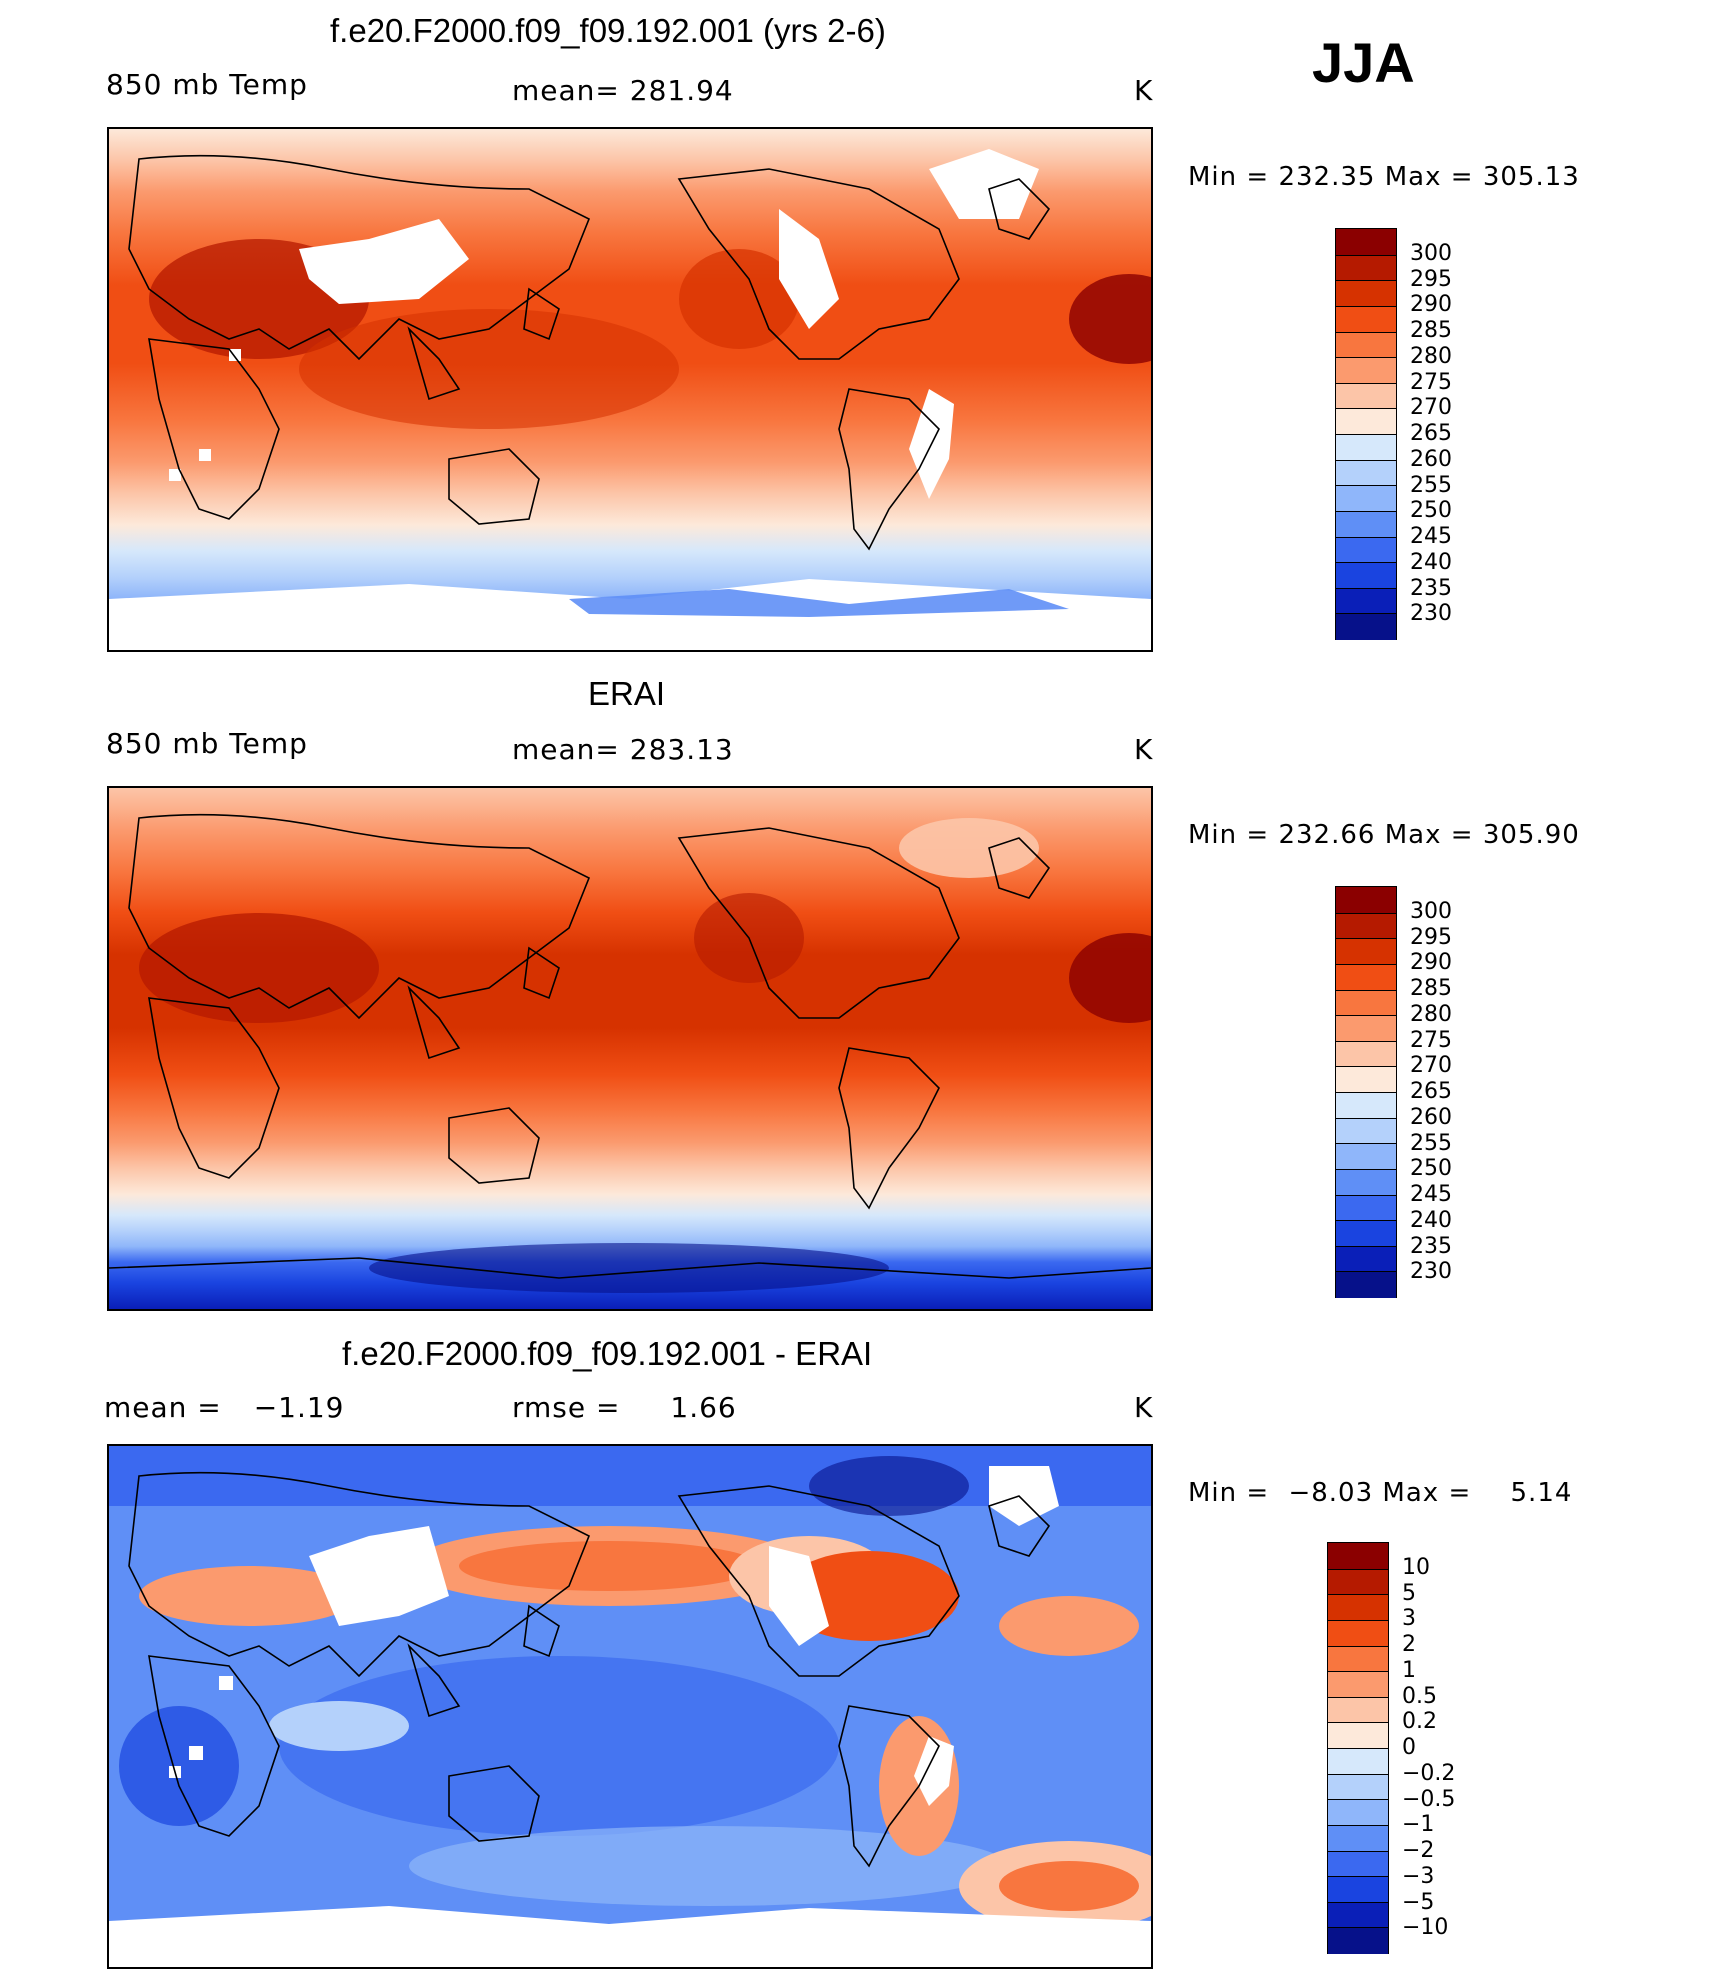 The height and width of the screenshot is (1969, 1710). I want to click on colorbar-tick-label: 10, so click(1416, 1567).